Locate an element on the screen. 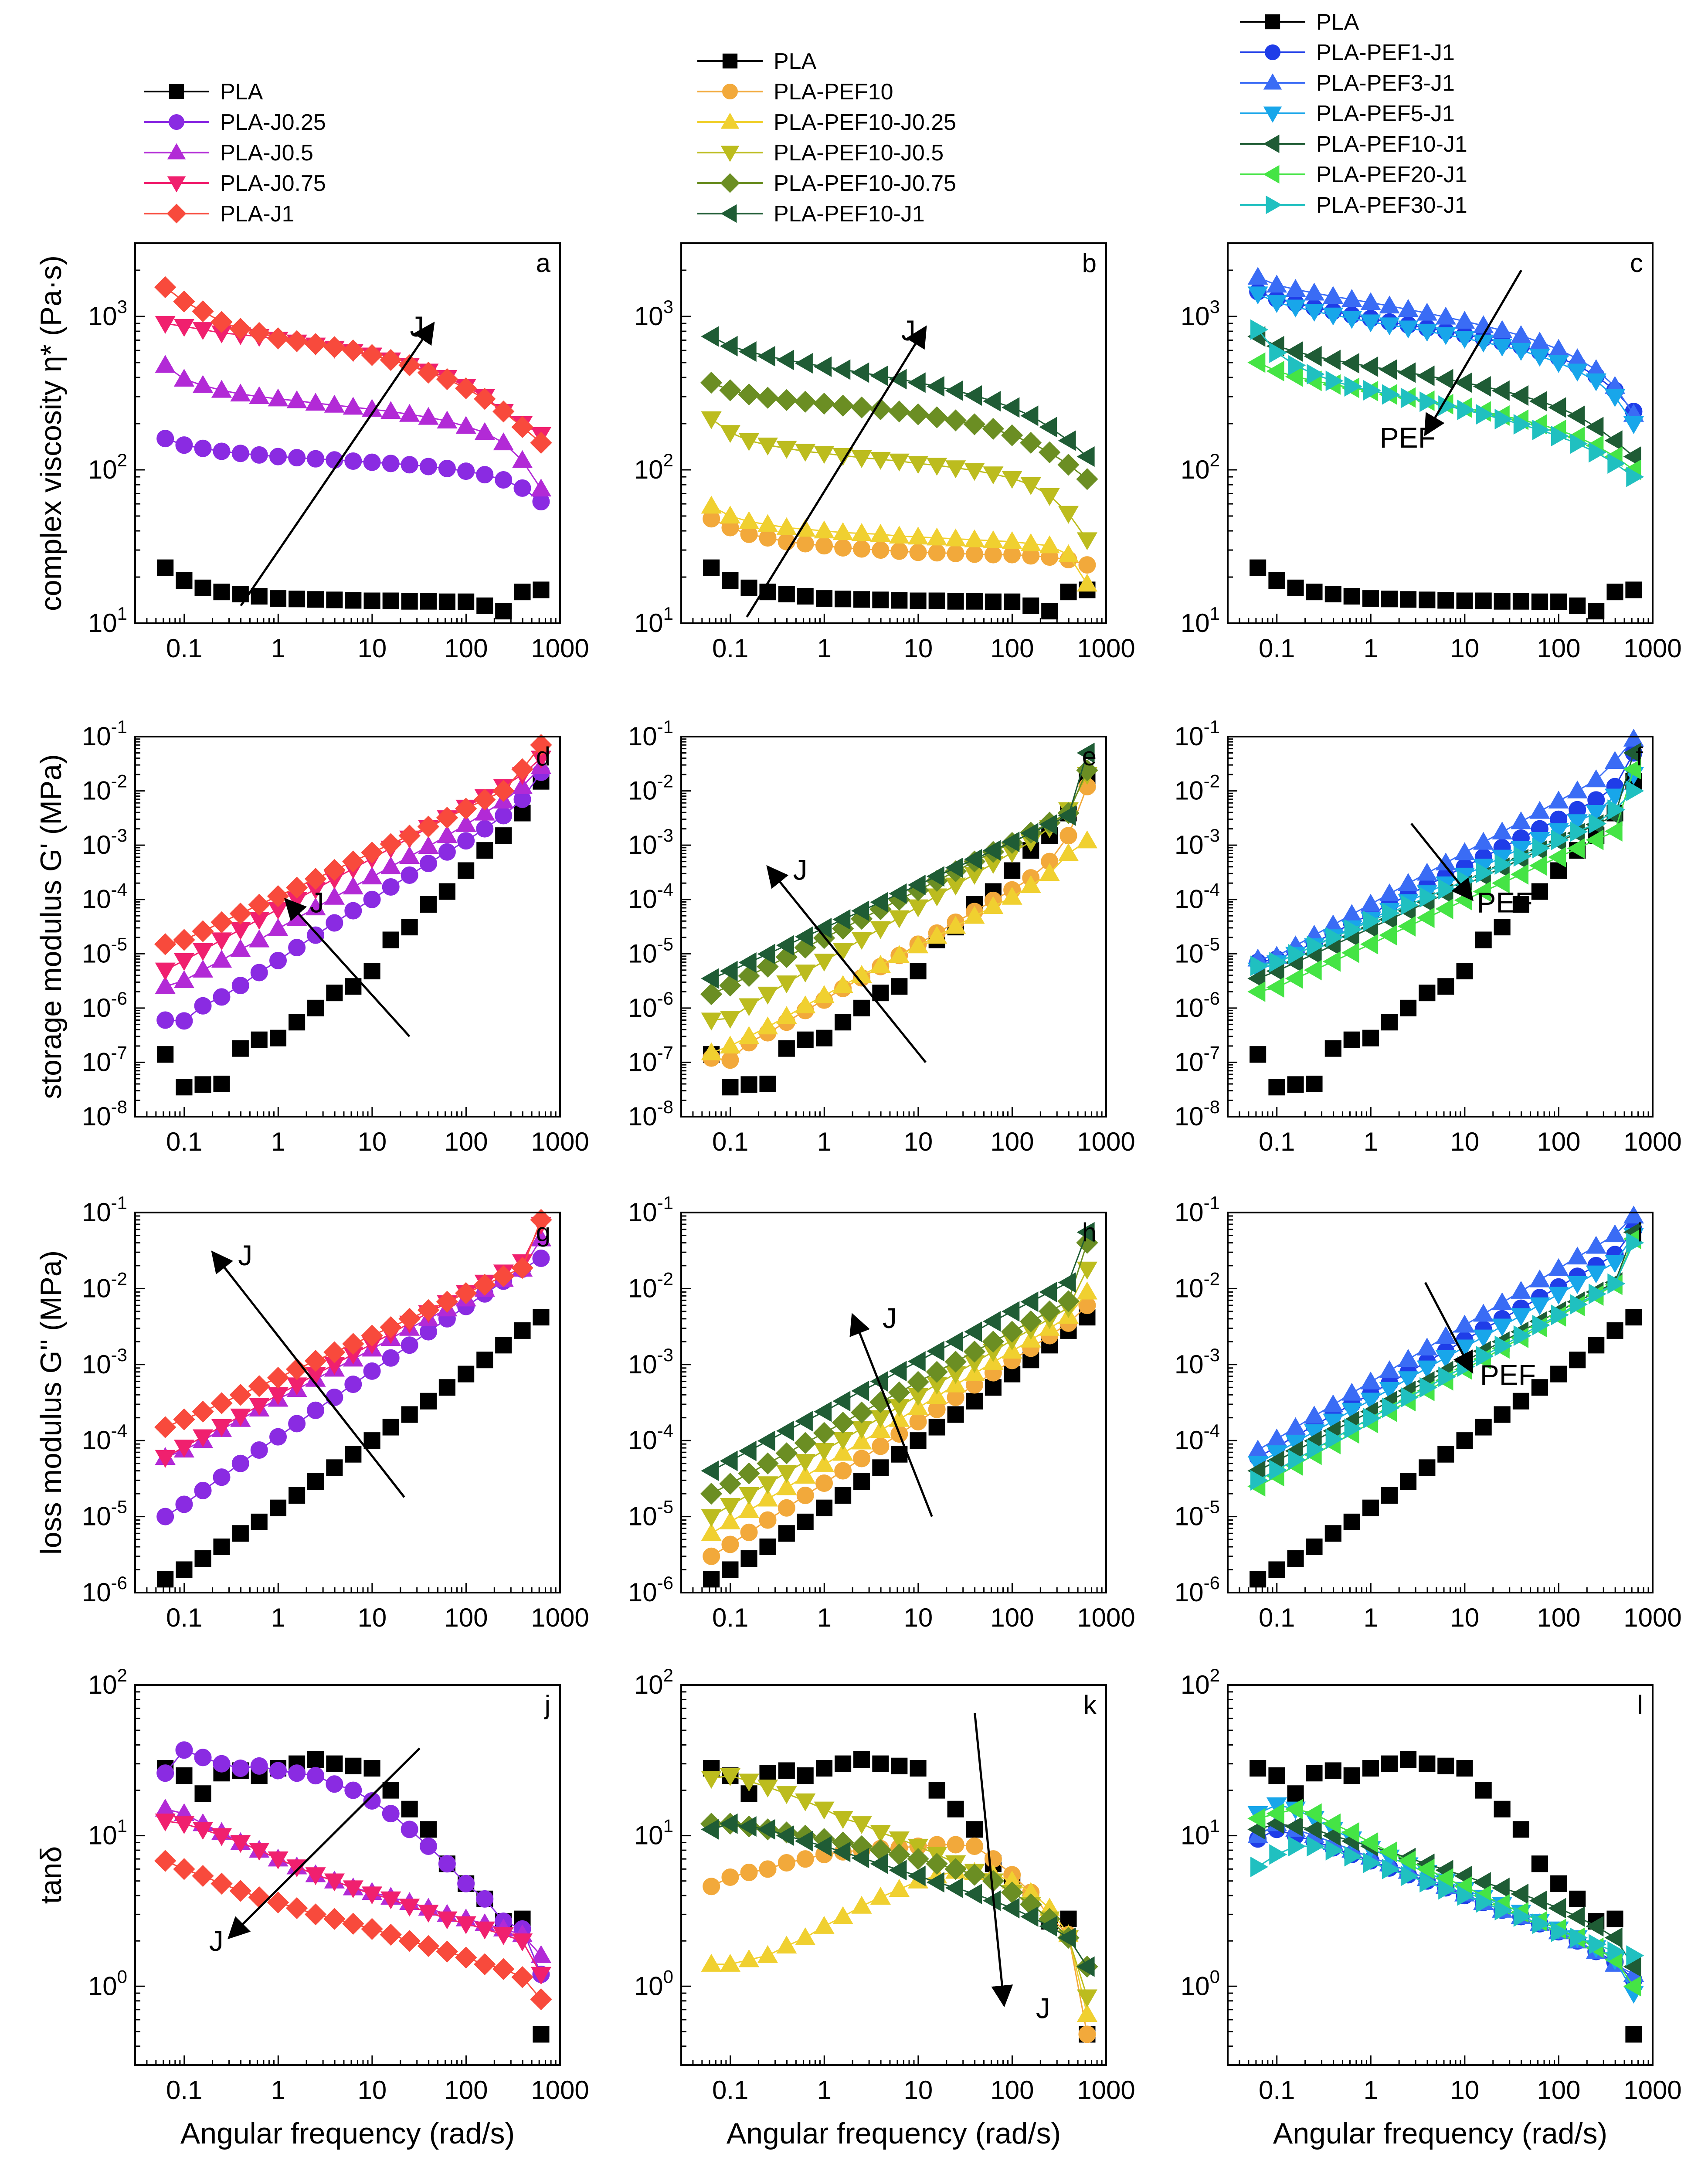  legend-label: PLA-J0.5 is located at coordinates (266, 153).